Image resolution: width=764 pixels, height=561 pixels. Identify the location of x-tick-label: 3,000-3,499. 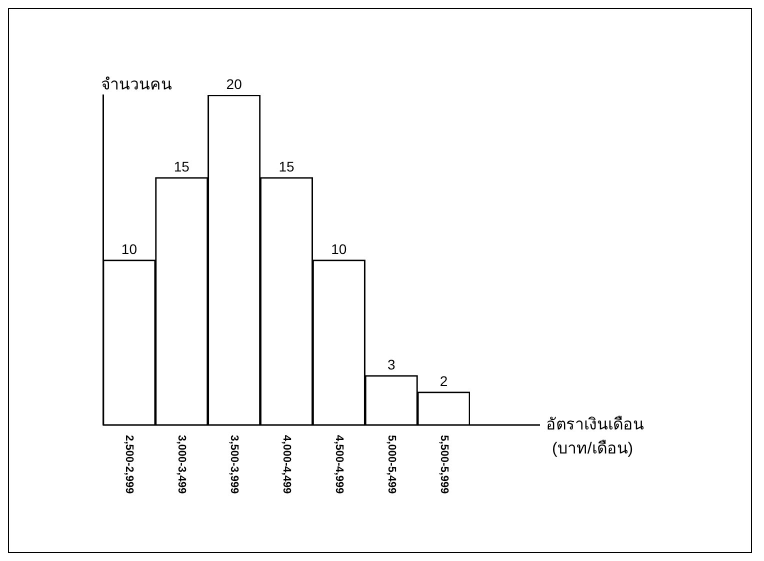
(182, 464).